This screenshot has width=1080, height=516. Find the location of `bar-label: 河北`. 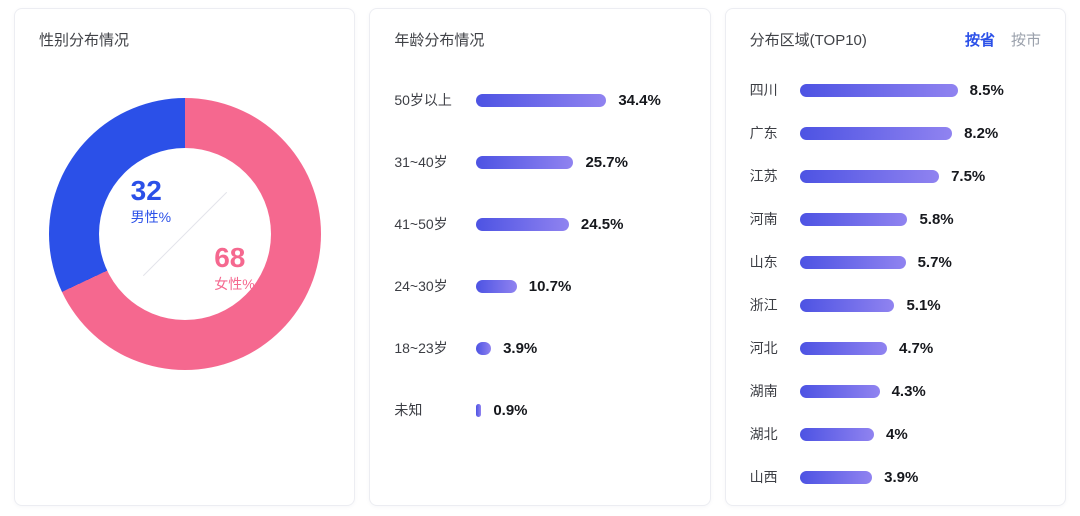

bar-label: 河北 is located at coordinates (763, 348).